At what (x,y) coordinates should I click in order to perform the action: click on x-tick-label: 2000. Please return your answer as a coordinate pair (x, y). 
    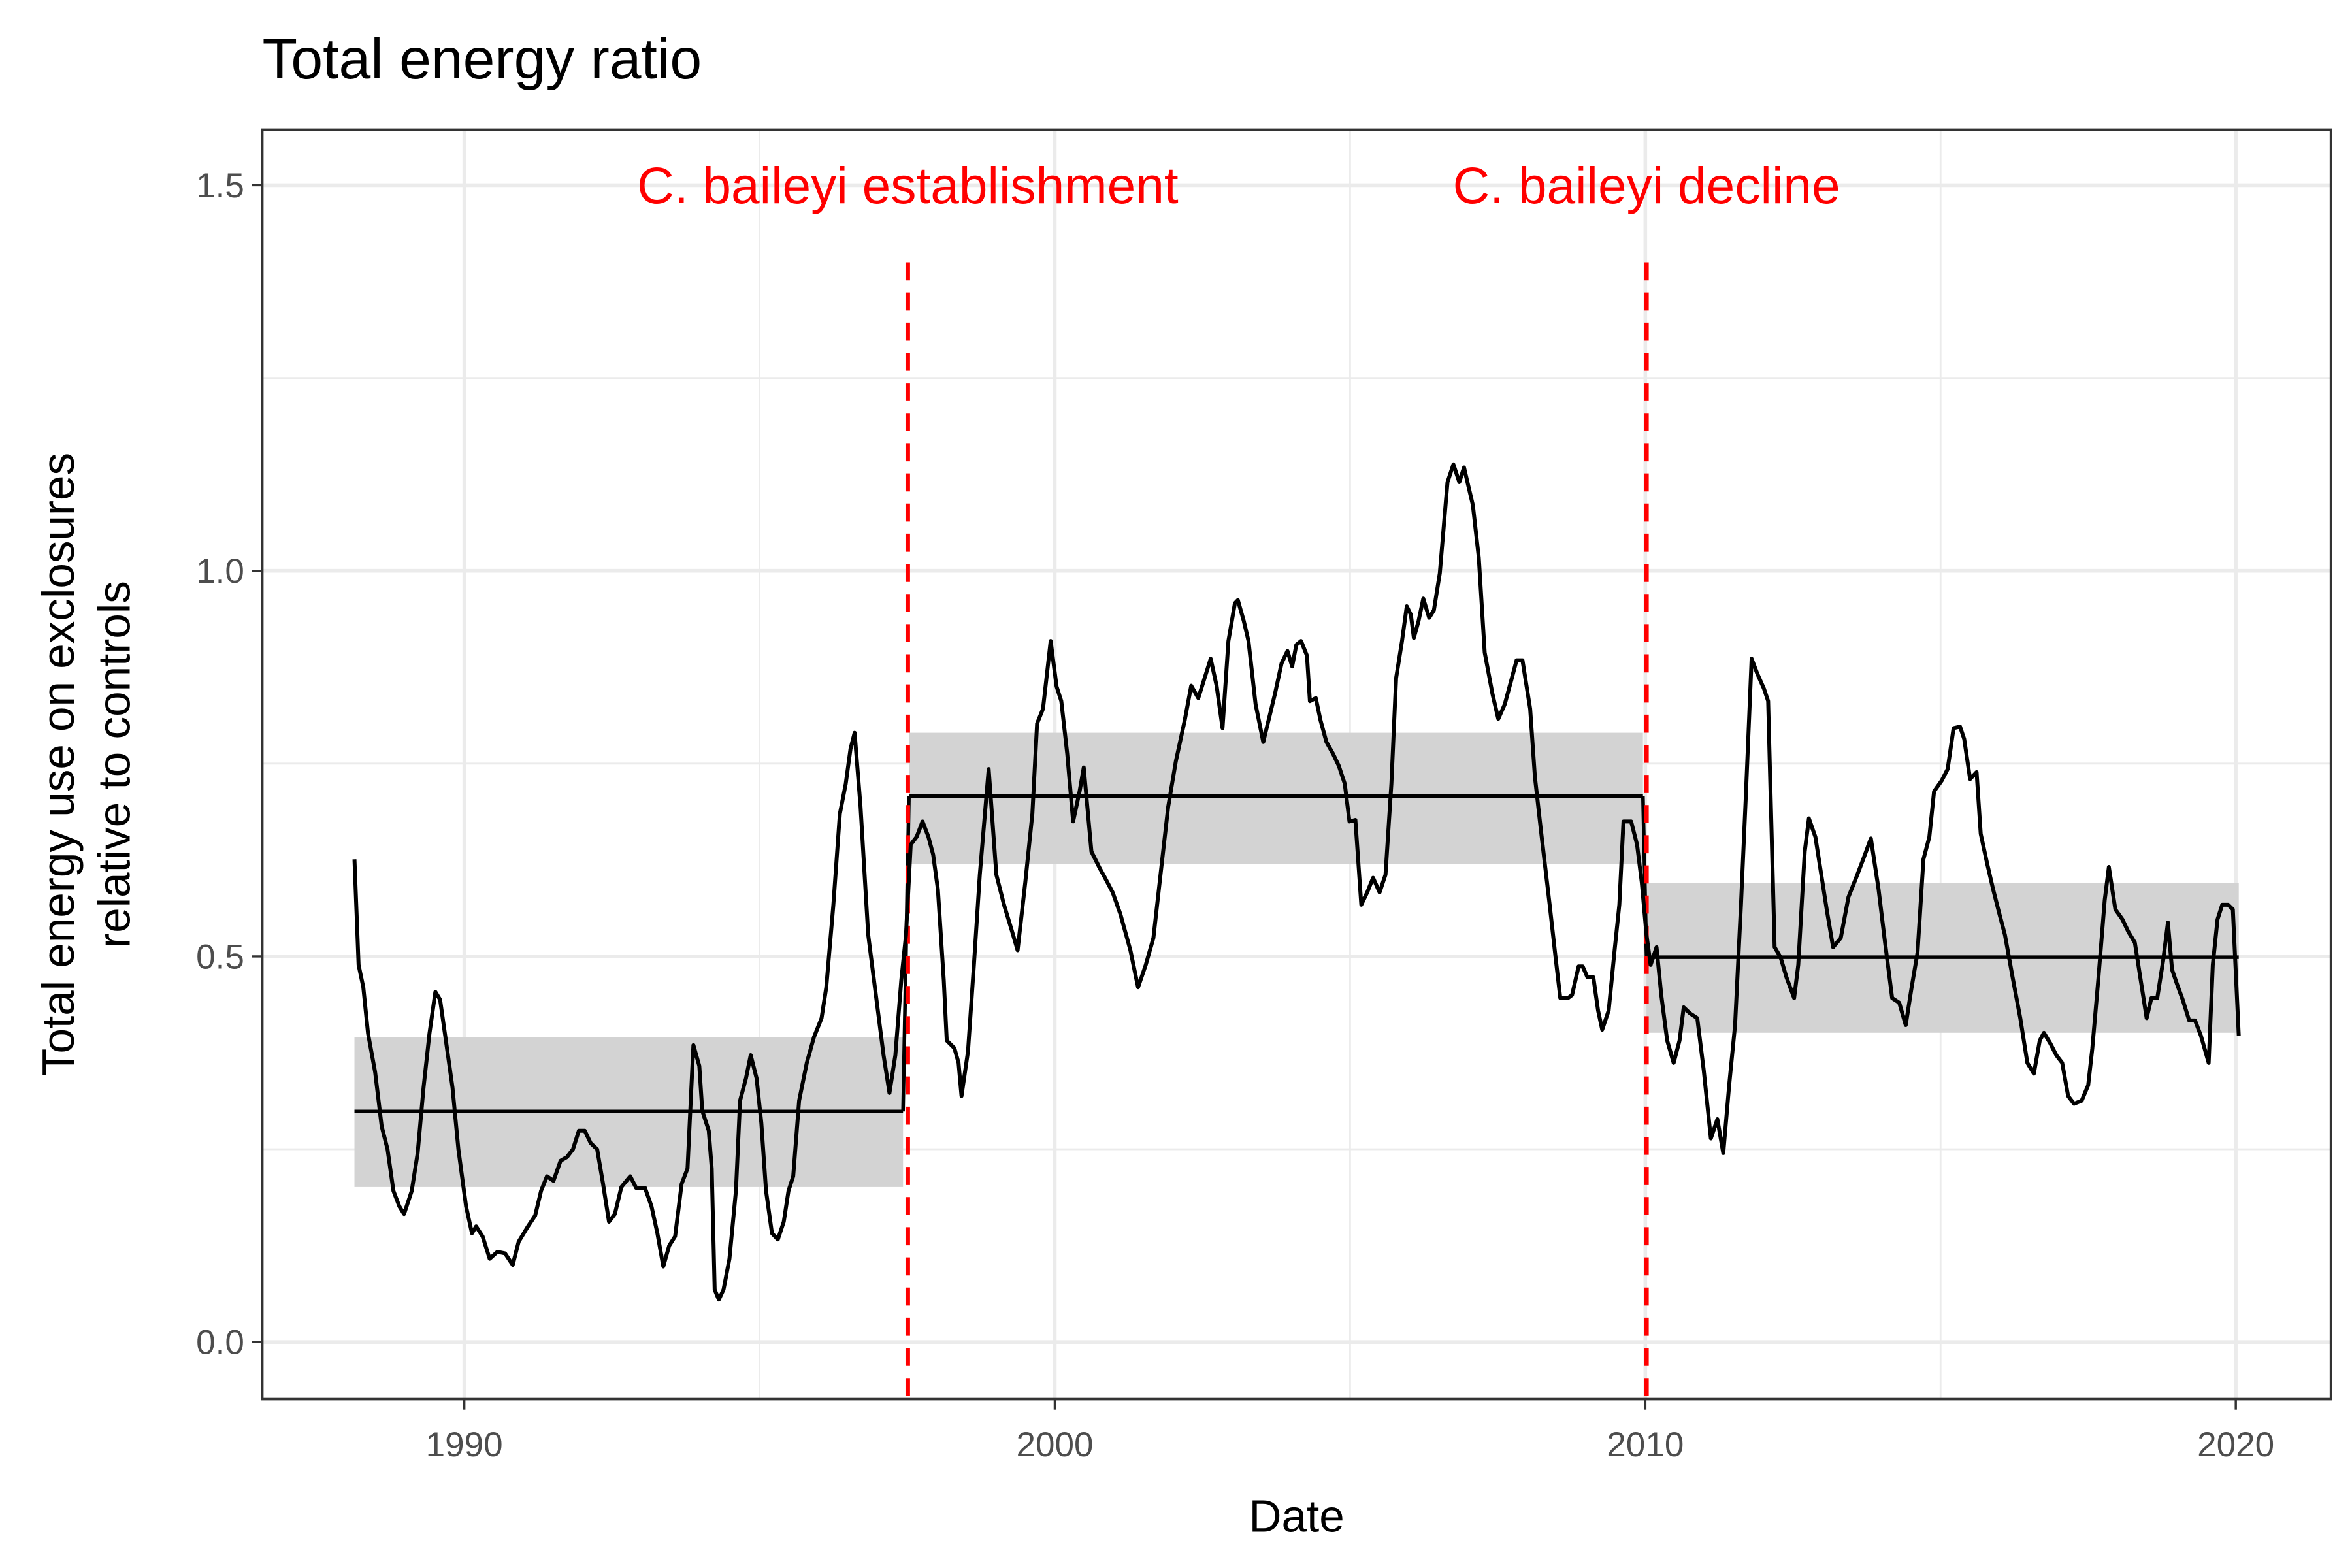
    Looking at the image, I should click on (1054, 1445).